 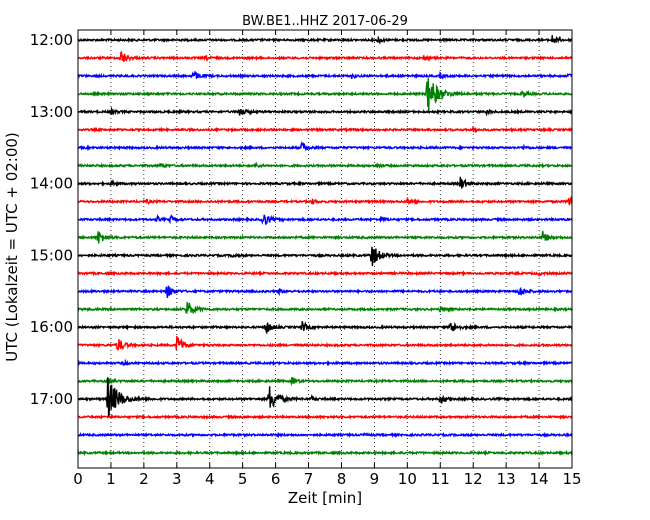 I want to click on x-tick-label: 12, so click(x=473, y=479).